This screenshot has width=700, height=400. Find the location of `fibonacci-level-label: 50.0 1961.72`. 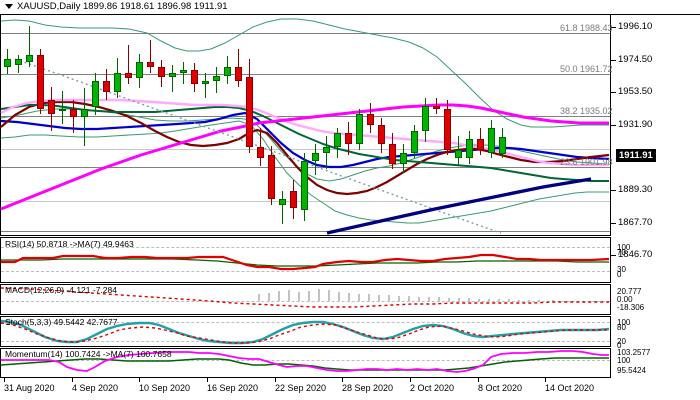

fibonacci-level-label: 50.0 1961.72 is located at coordinates (586, 69).